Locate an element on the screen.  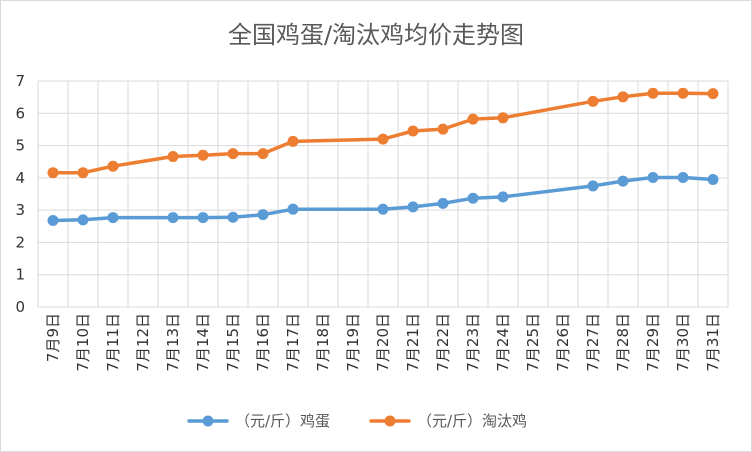
x-tick-label: 7月17日 is located at coordinates (293, 342).